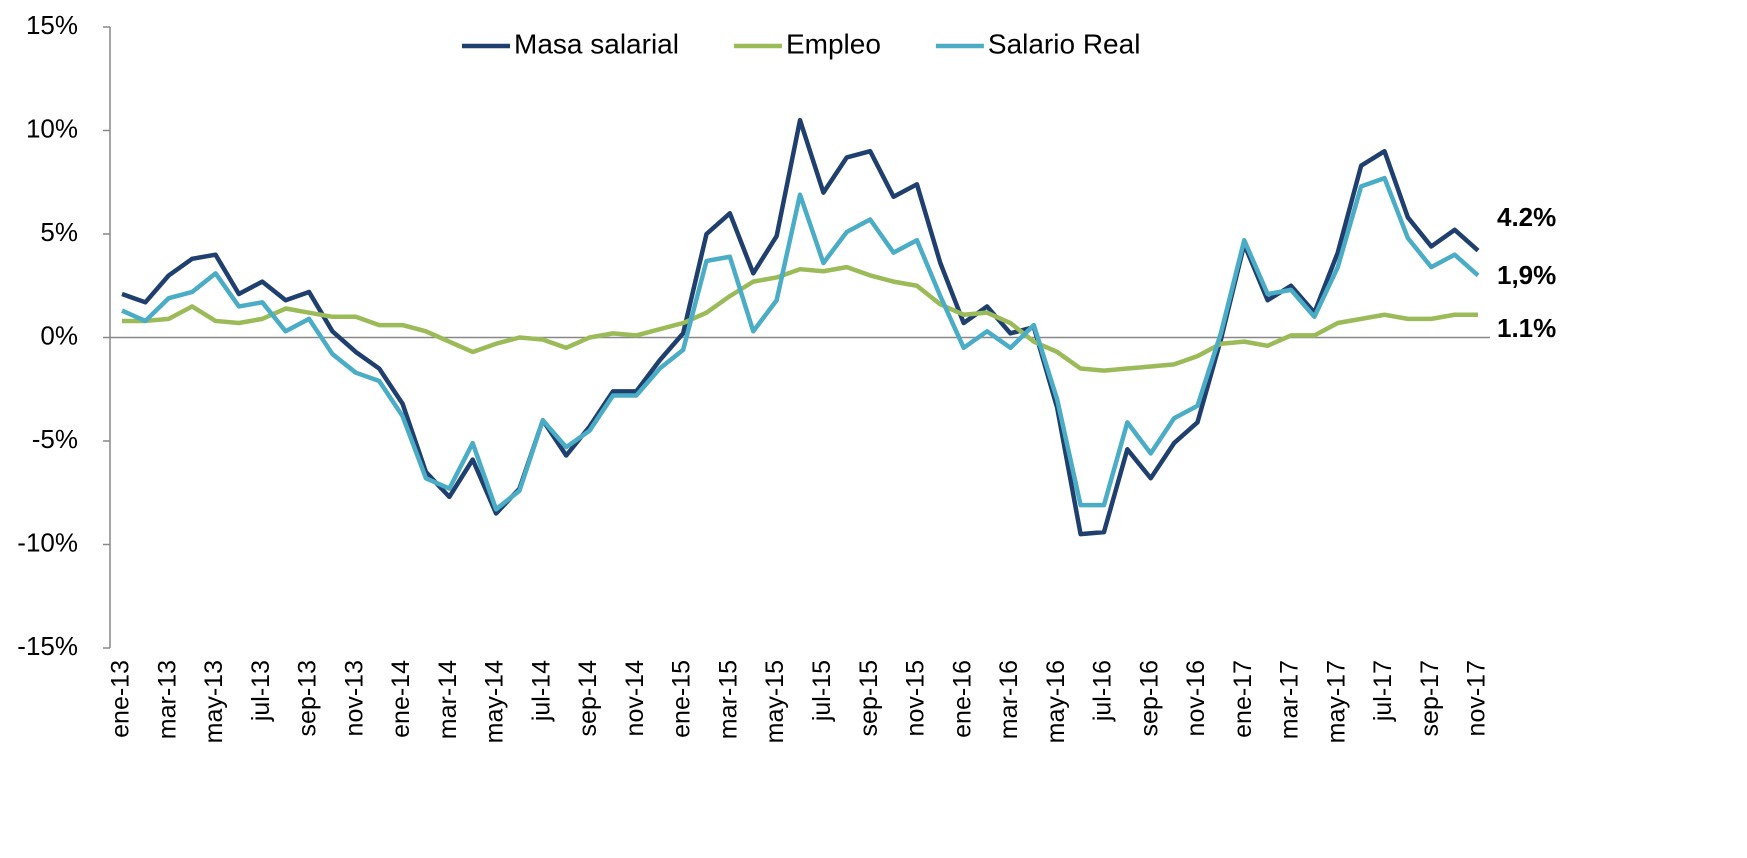  I want to click on annotation: 4.2%, so click(1526, 217).